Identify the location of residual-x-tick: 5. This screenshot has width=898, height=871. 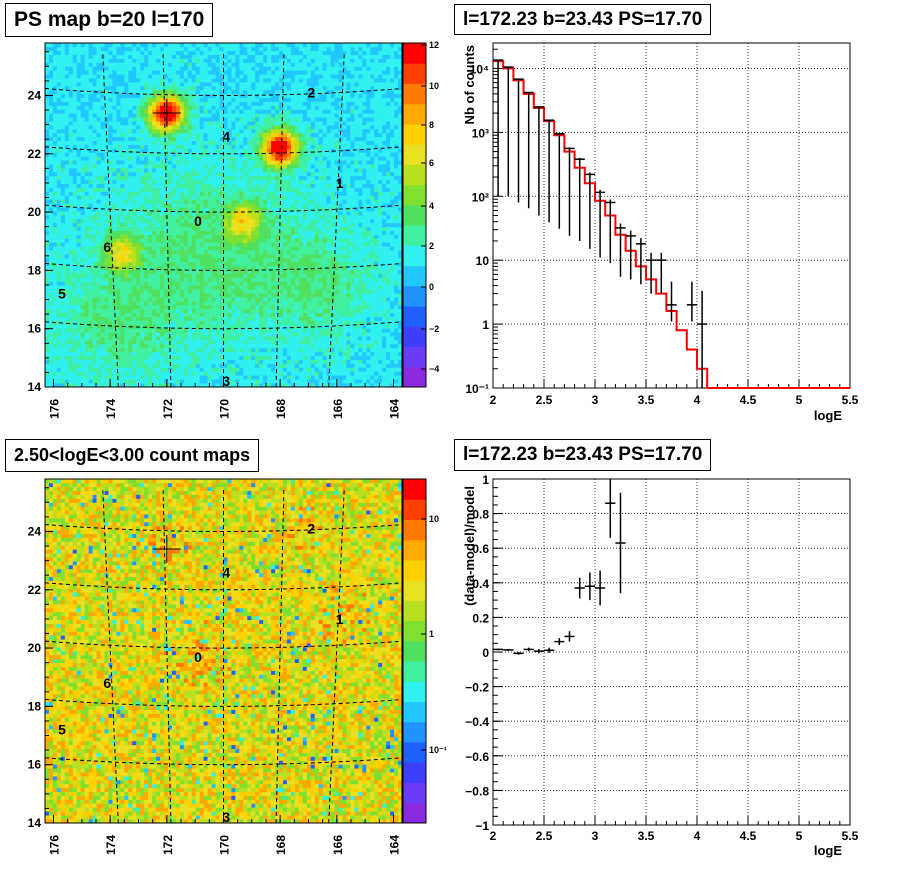
(799, 836).